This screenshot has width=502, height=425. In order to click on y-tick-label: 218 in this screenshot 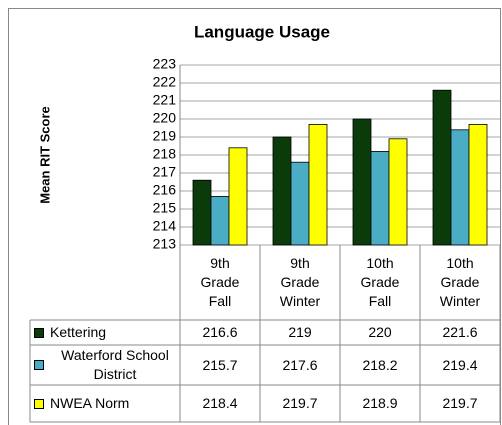, I will do `click(165, 154)`.